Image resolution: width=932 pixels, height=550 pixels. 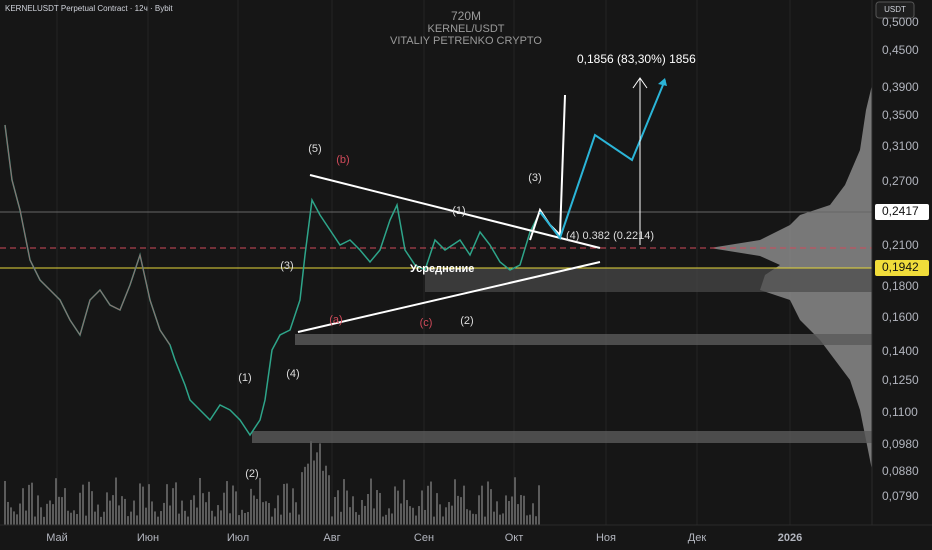 What do you see at coordinates (900, 380) in the screenshot?
I see `price-label: 0,1250` at bounding box center [900, 380].